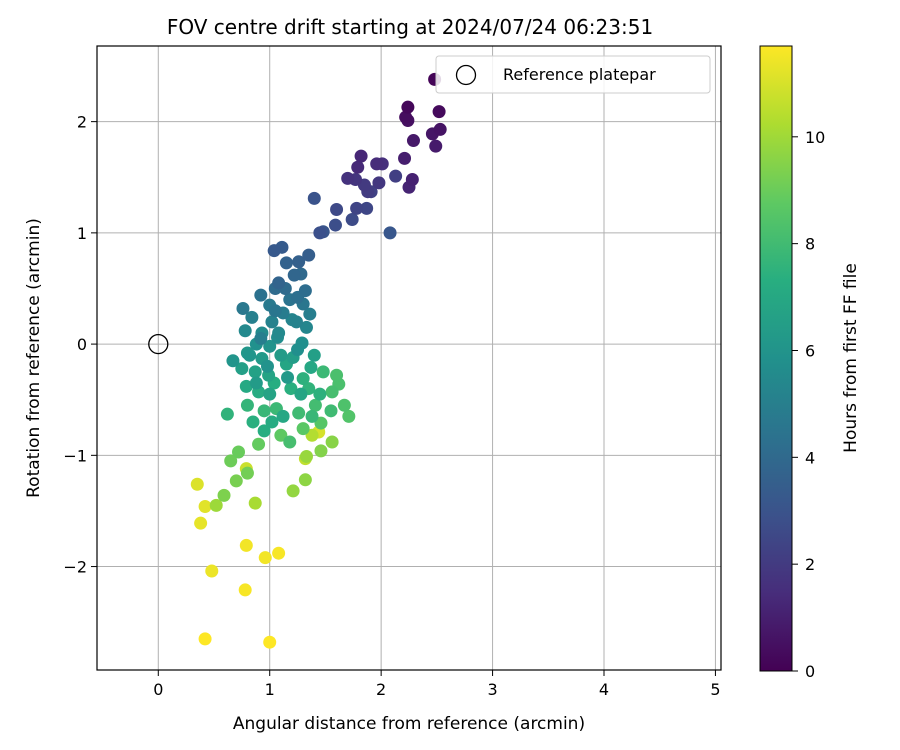 This screenshot has width=900, height=750. What do you see at coordinates (409, 724) in the screenshot?
I see `x-axis-label: Angular distance from reference (arcmin)` at bounding box center [409, 724].